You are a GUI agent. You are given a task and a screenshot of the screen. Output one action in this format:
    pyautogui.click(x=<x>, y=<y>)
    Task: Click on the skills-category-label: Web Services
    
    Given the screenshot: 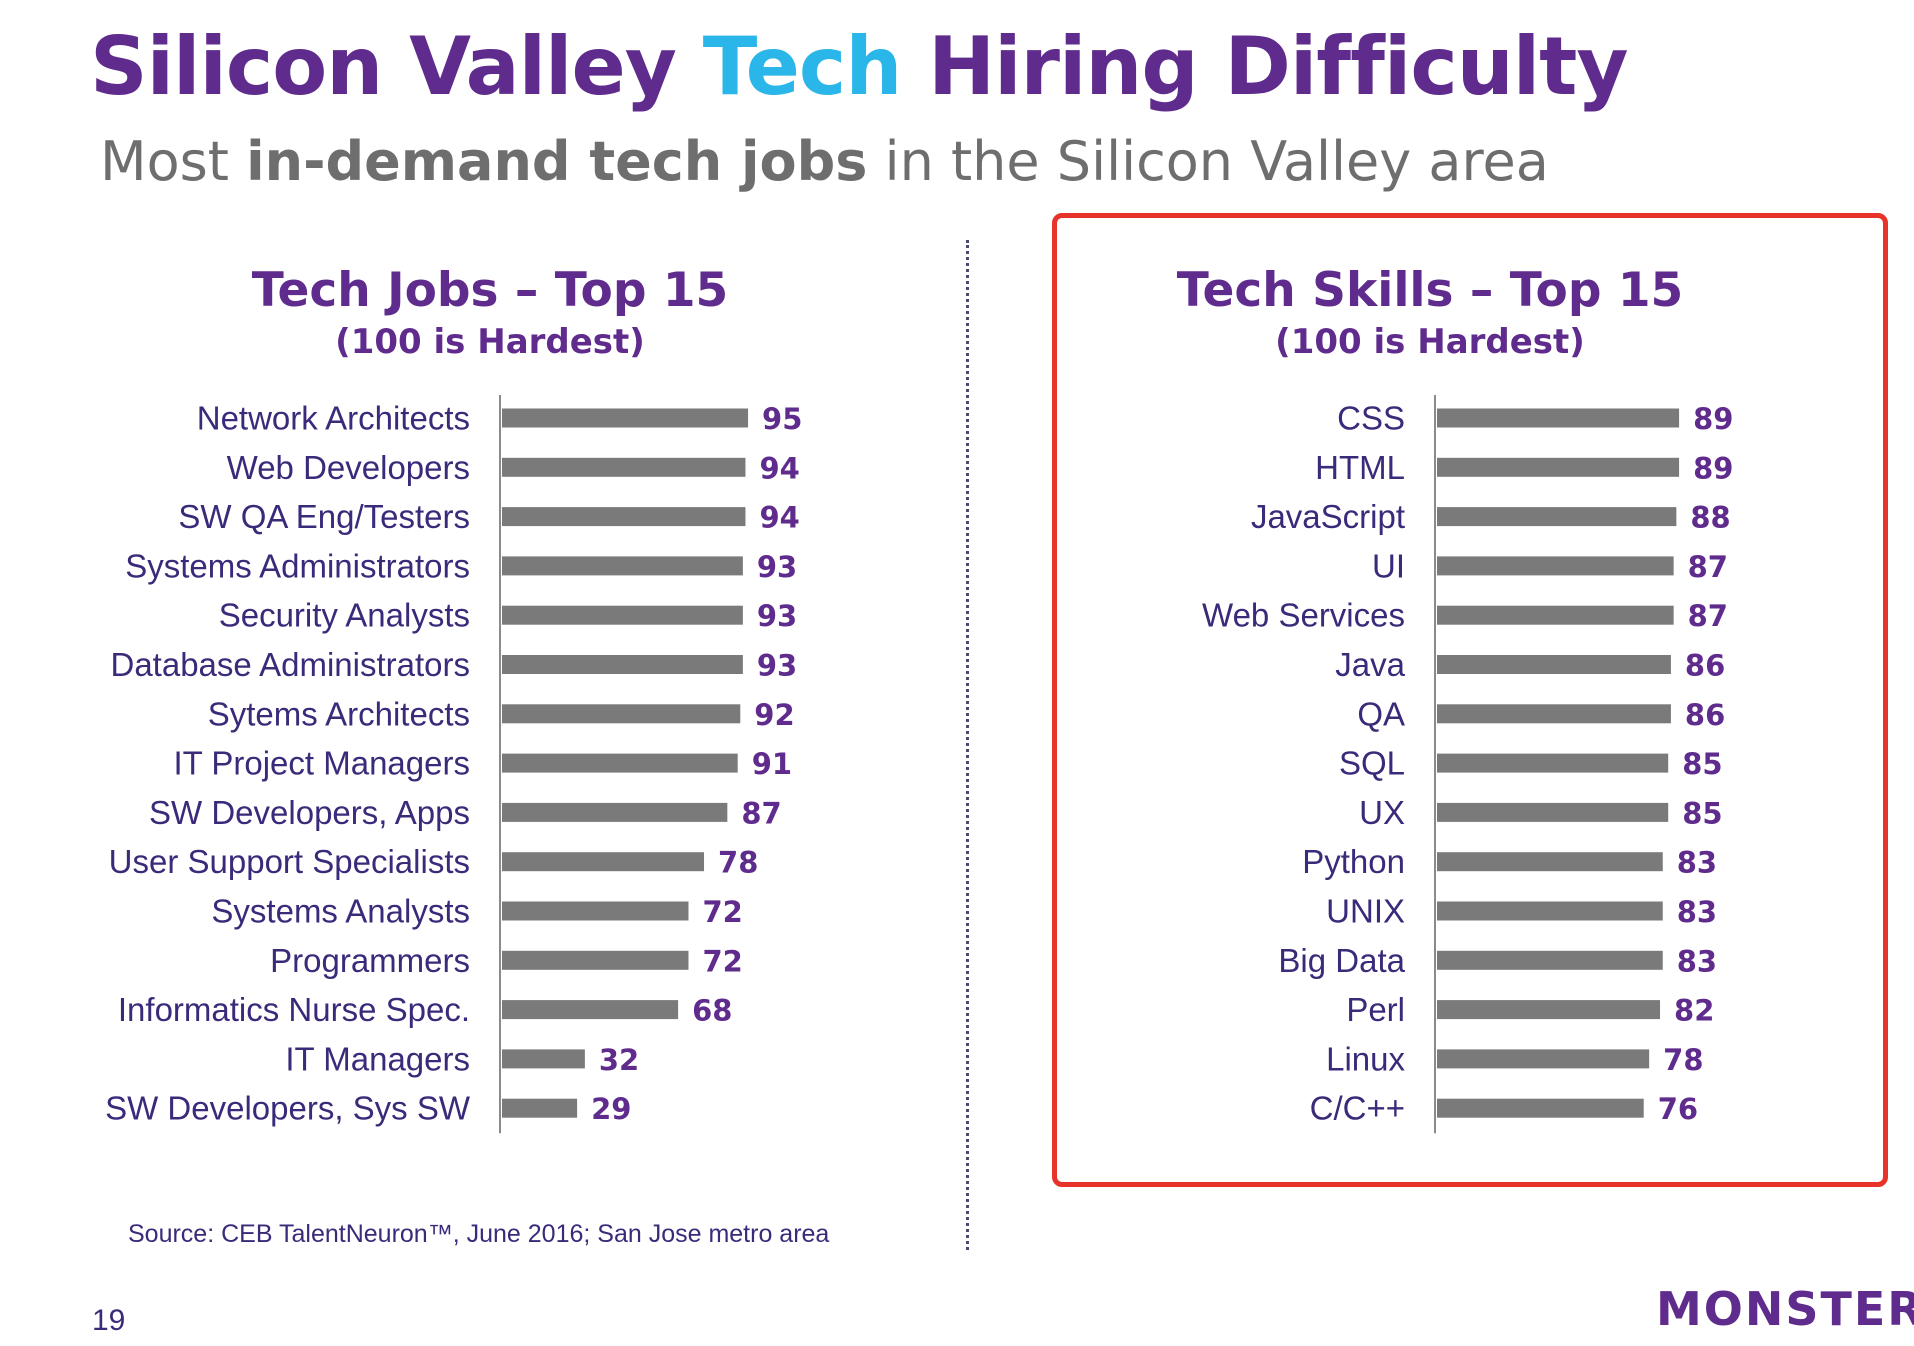 What is the action you would take?
    pyautogui.click(x=1303, y=615)
    